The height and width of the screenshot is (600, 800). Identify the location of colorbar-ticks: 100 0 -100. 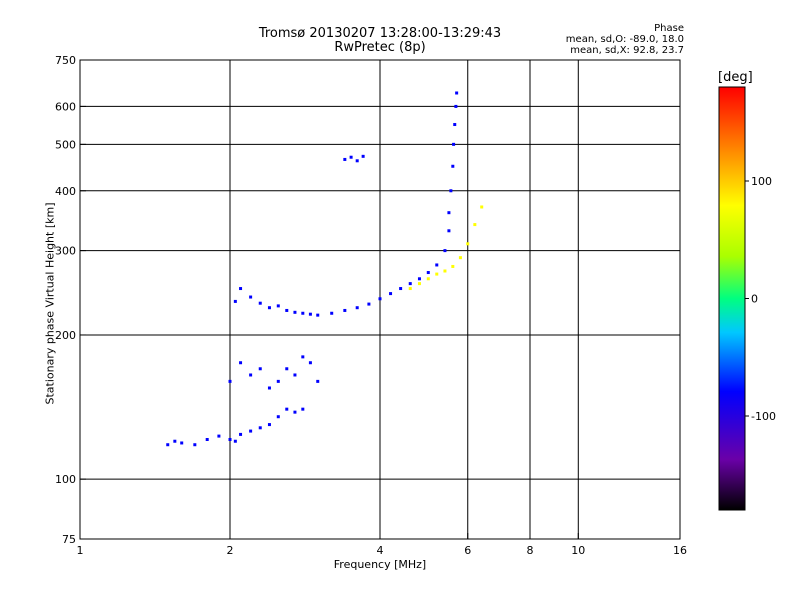
(760, 299).